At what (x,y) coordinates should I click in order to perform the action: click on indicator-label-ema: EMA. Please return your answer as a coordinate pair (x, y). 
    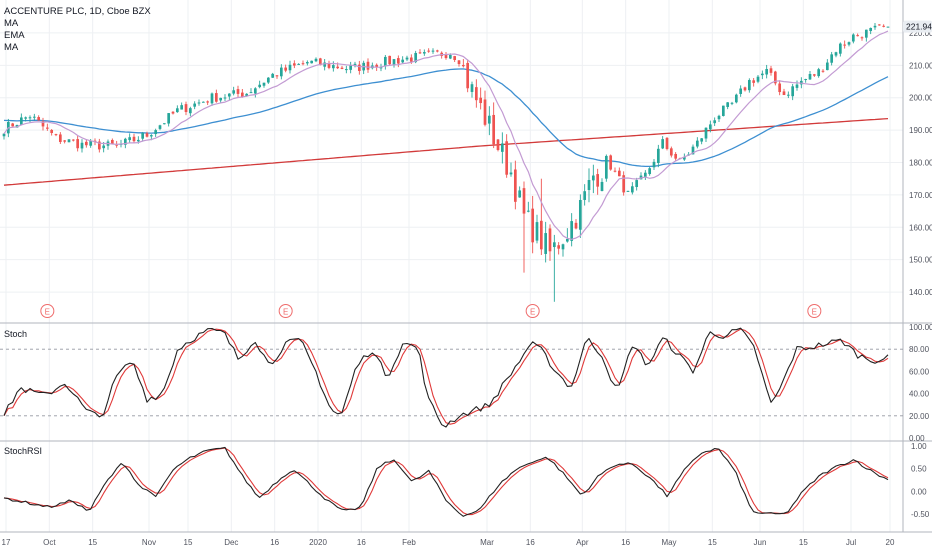
    Looking at the image, I should click on (14, 35).